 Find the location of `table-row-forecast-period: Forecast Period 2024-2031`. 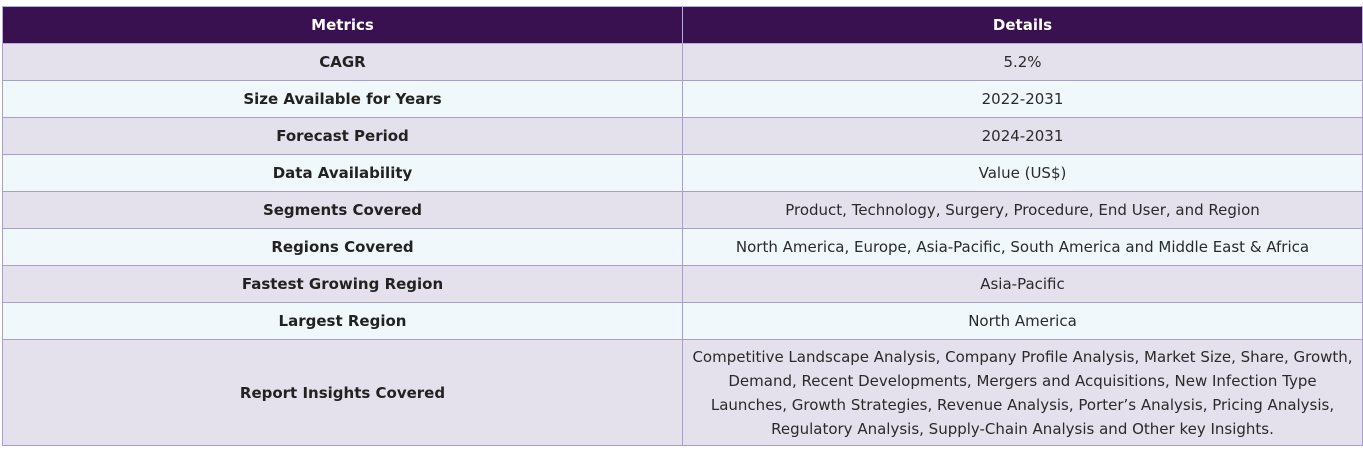

table-row-forecast-period: Forecast Period 2024-2031 is located at coordinates (682, 136).